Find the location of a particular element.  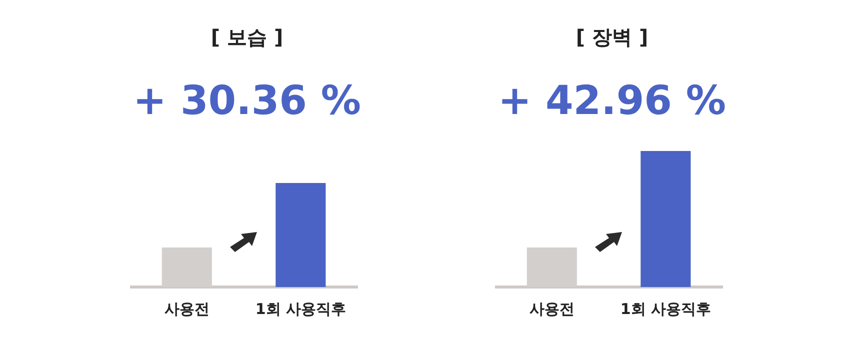

chart-subtitle: + 42.96 % is located at coordinates (612, 101).